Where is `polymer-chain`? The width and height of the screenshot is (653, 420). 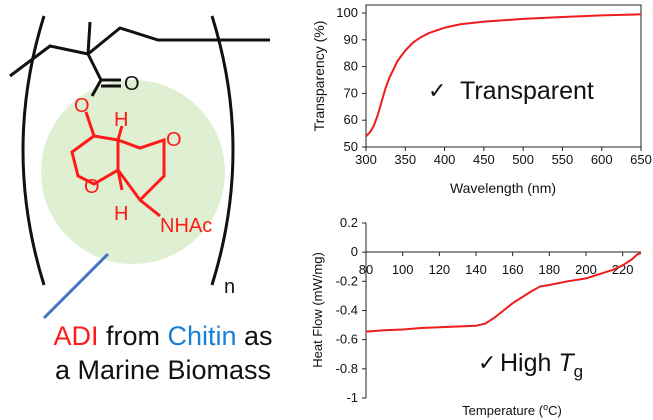
polymer-chain is located at coordinates (139, 52).